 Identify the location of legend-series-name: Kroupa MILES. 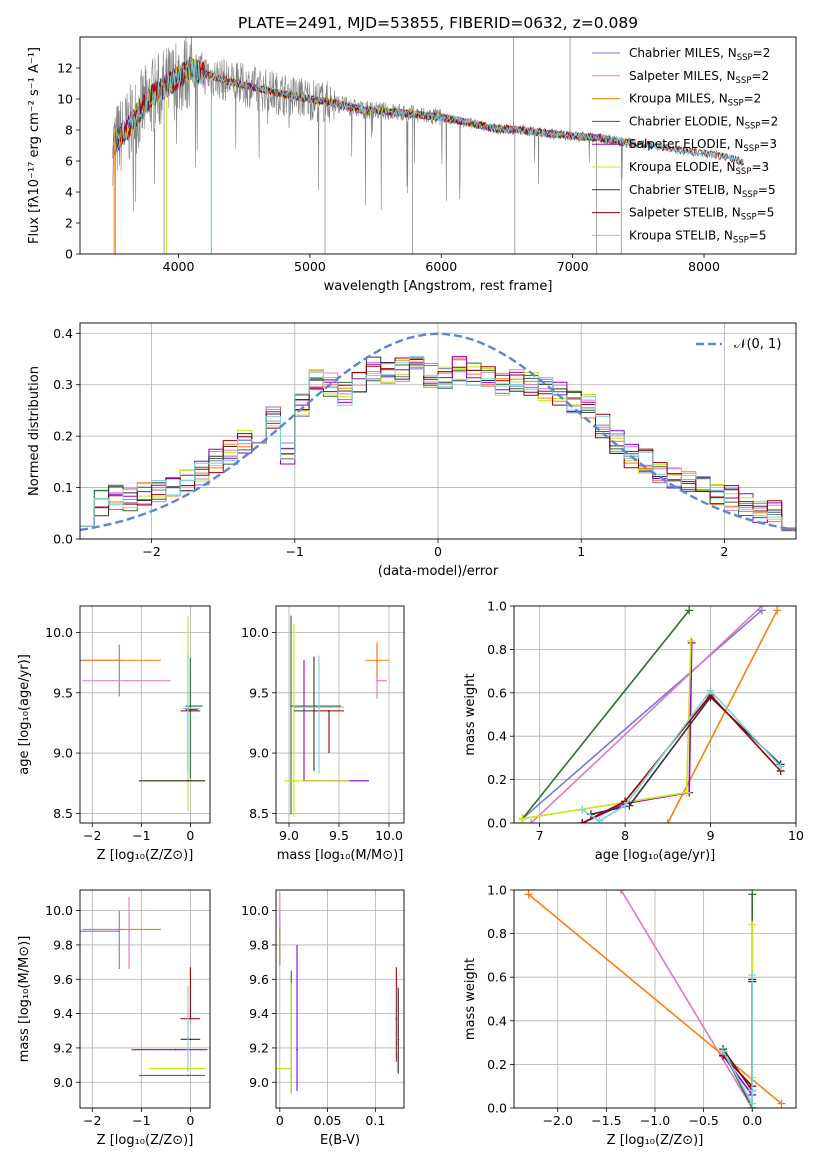
(670, 99).